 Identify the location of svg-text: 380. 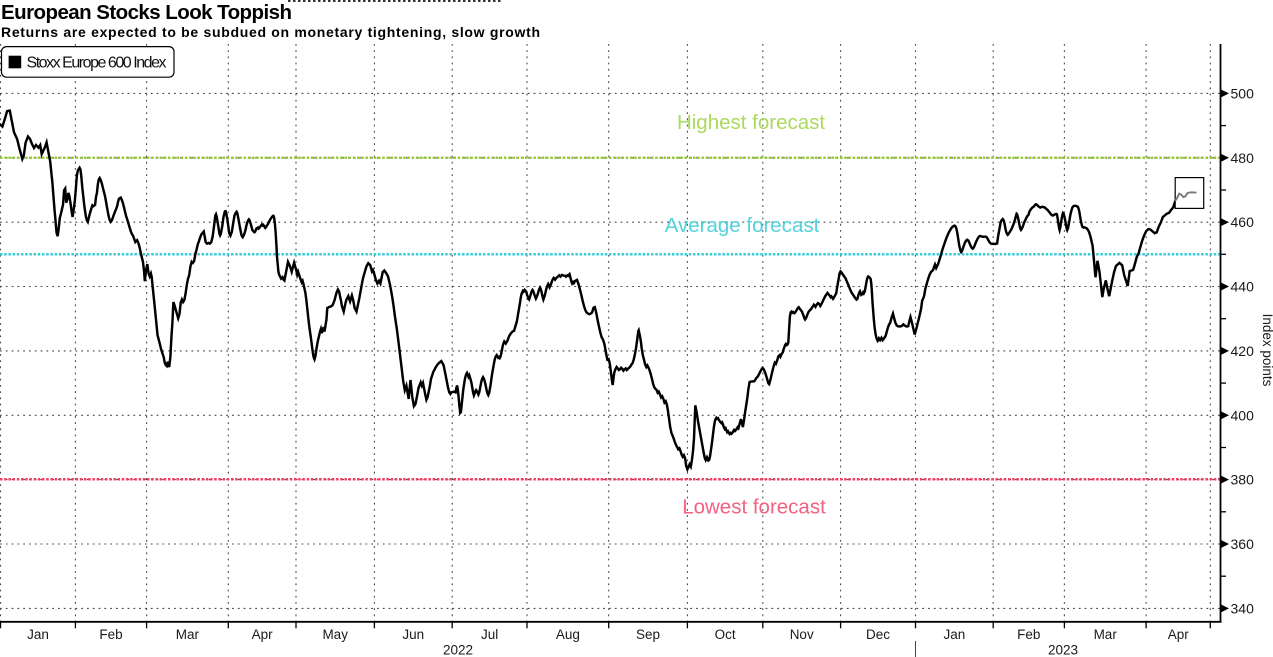
(1243, 480).